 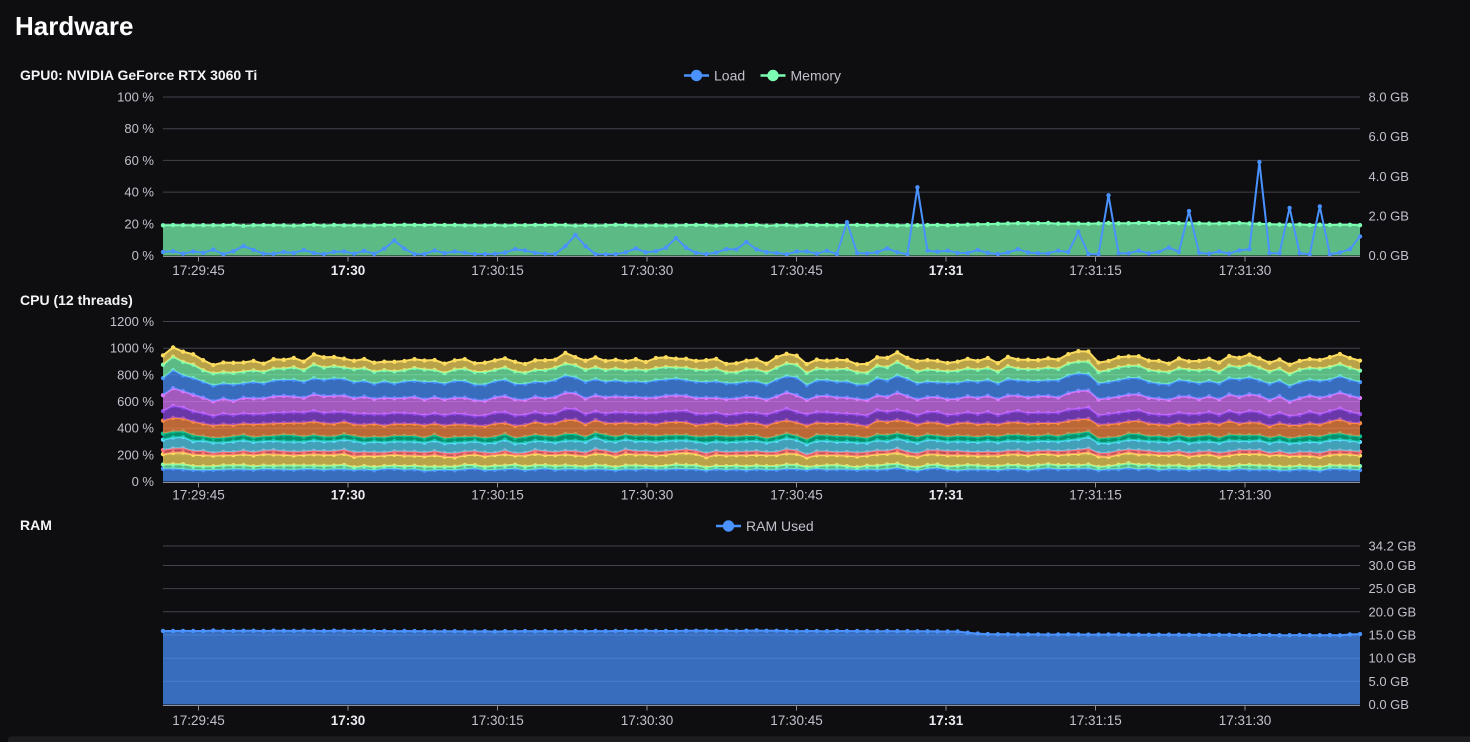 What do you see at coordinates (1393, 658) in the screenshot?
I see `svg-text: 10.0 GB` at bounding box center [1393, 658].